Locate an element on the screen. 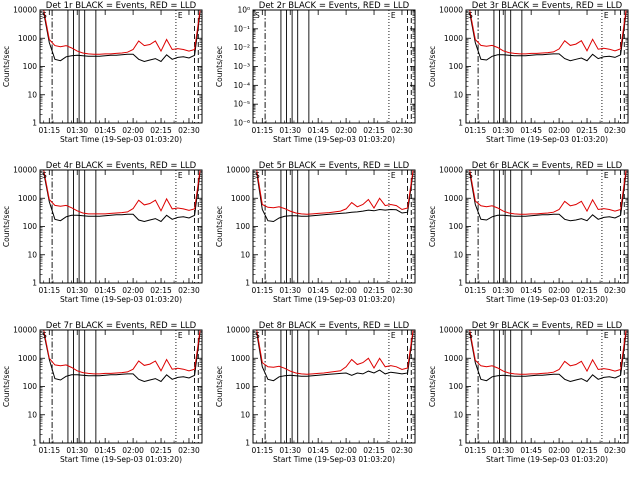  panel-title: Det 9r BLACK = Events, RED = LLD is located at coordinates (547, 326).